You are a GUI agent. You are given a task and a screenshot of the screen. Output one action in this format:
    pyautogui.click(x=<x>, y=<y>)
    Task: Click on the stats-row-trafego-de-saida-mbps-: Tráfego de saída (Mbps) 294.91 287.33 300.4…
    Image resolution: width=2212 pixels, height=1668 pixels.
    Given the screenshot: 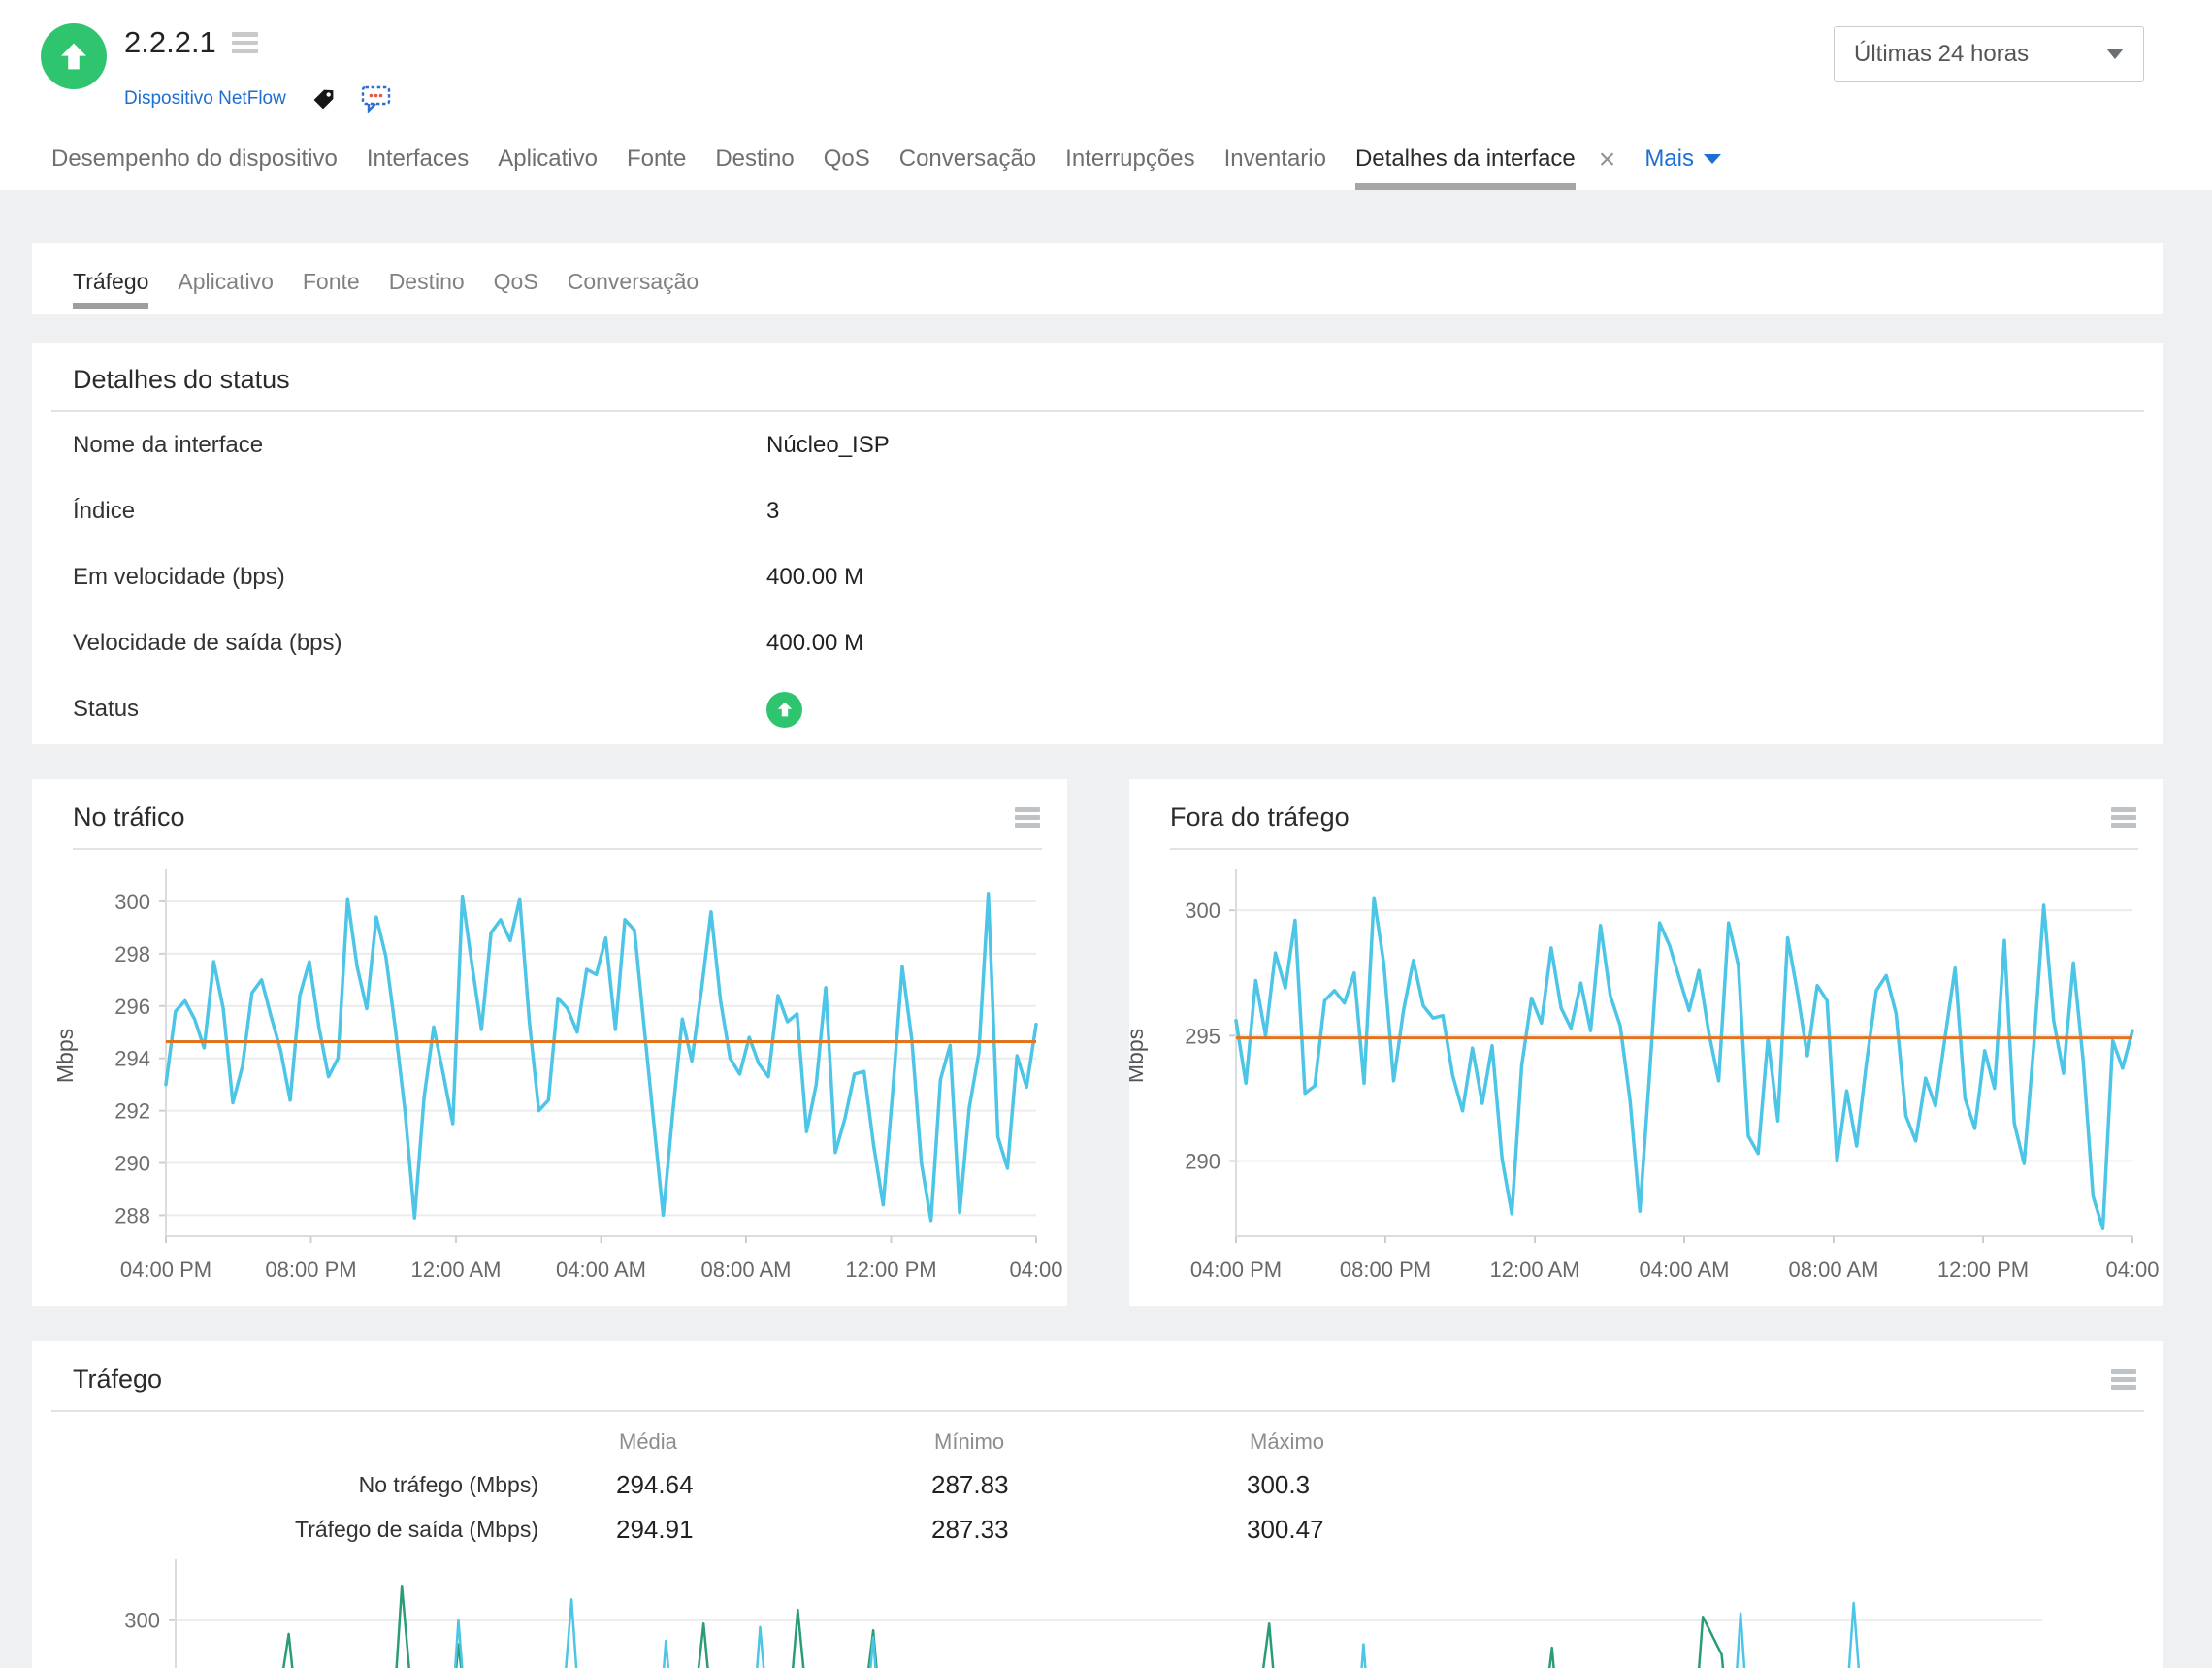 What is the action you would take?
    pyautogui.click(x=1097, y=1529)
    